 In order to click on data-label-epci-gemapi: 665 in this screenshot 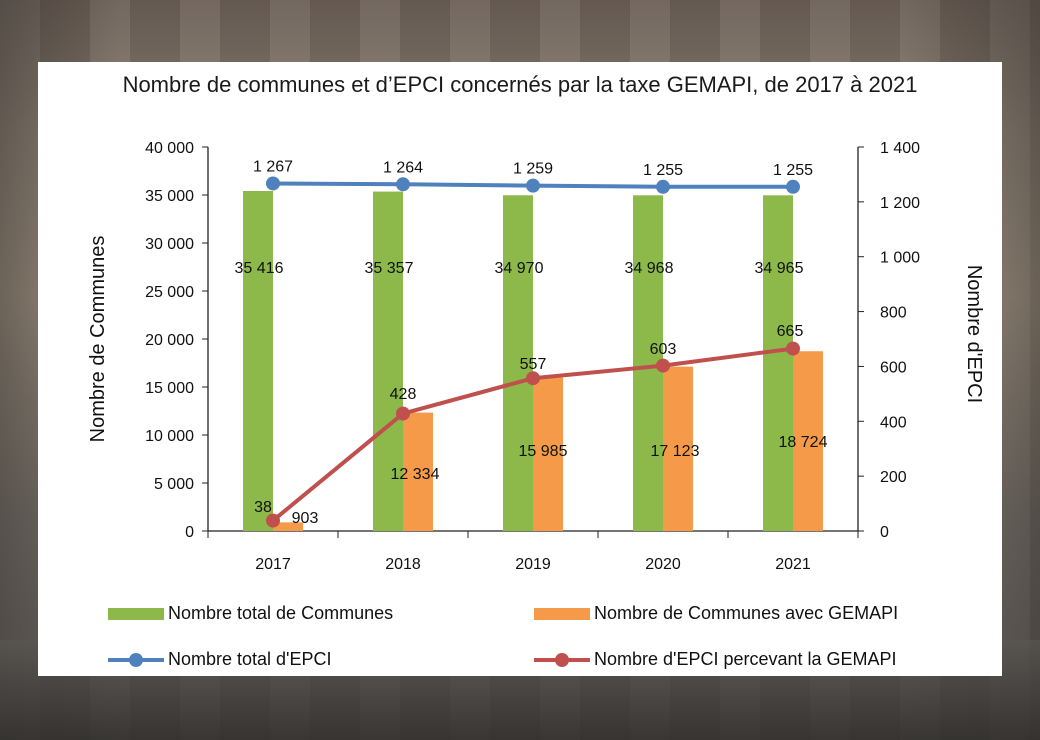, I will do `click(790, 331)`.